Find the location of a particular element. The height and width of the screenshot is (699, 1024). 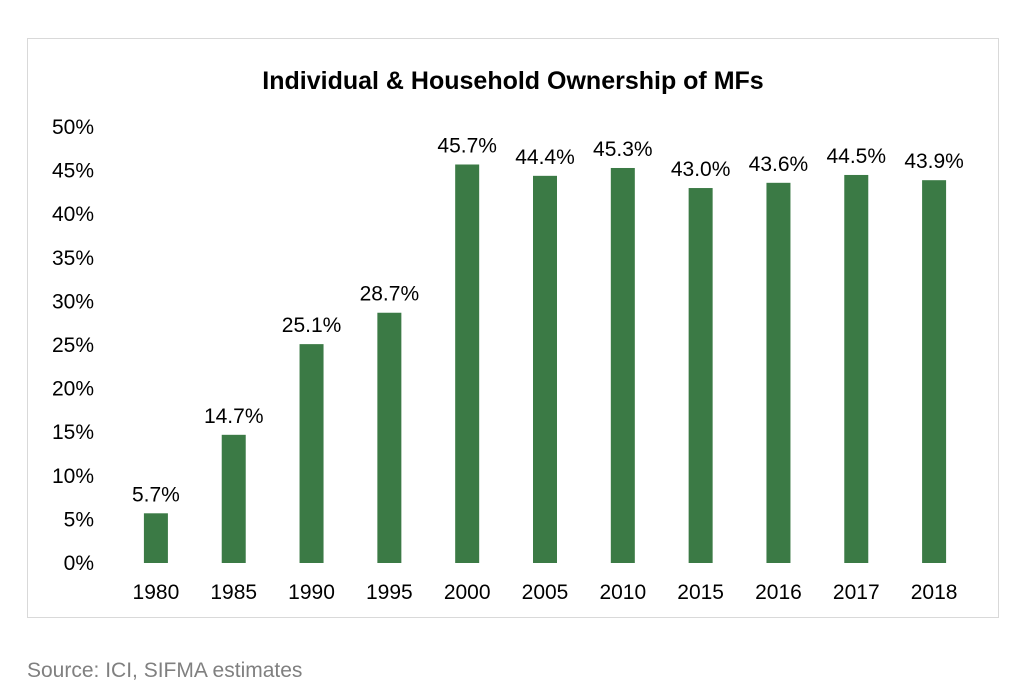

y-tick-label: 25% is located at coordinates (73, 345).